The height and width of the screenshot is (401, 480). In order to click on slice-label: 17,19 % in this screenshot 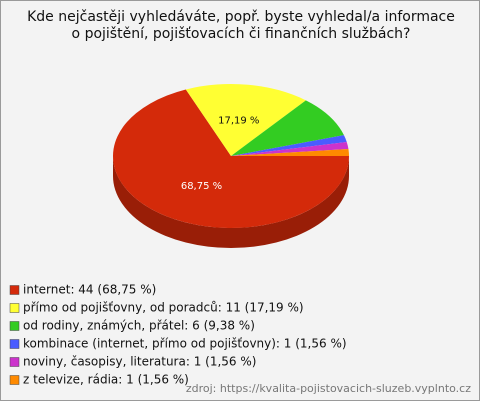, I will do `click(238, 120)`.